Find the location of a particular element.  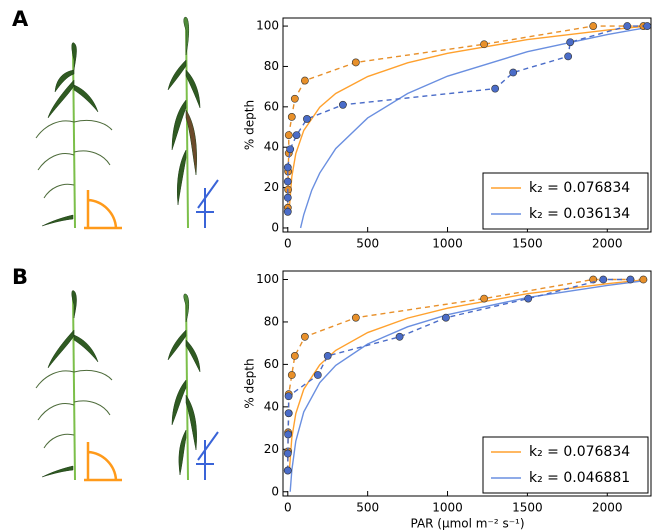

plant-illustrations-b is located at coordinates (127, 386).